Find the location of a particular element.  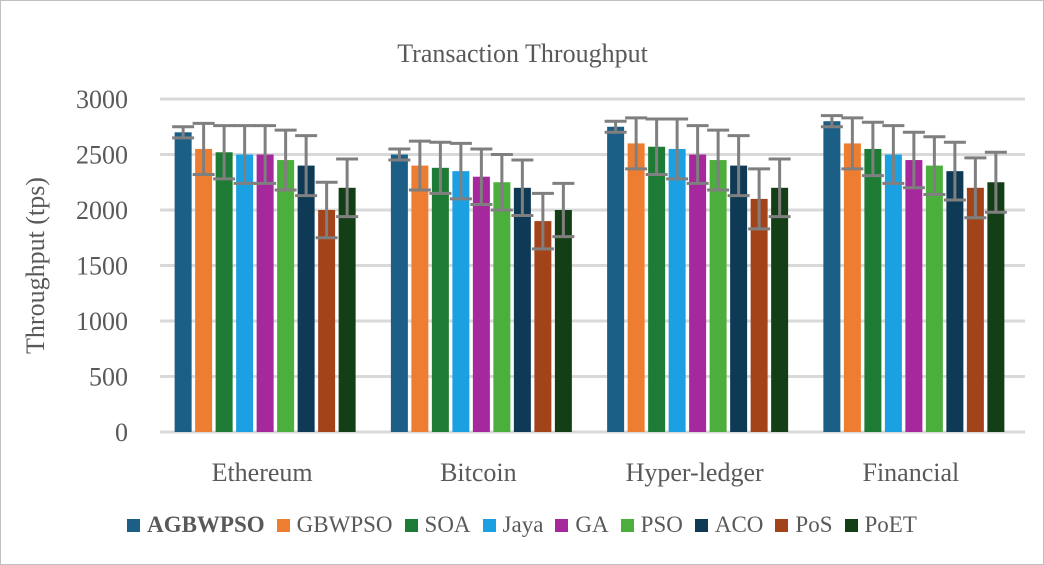

y-axis-ticks: 0 500 1000 1500 2000 2500 3000 is located at coordinates (102, 266).